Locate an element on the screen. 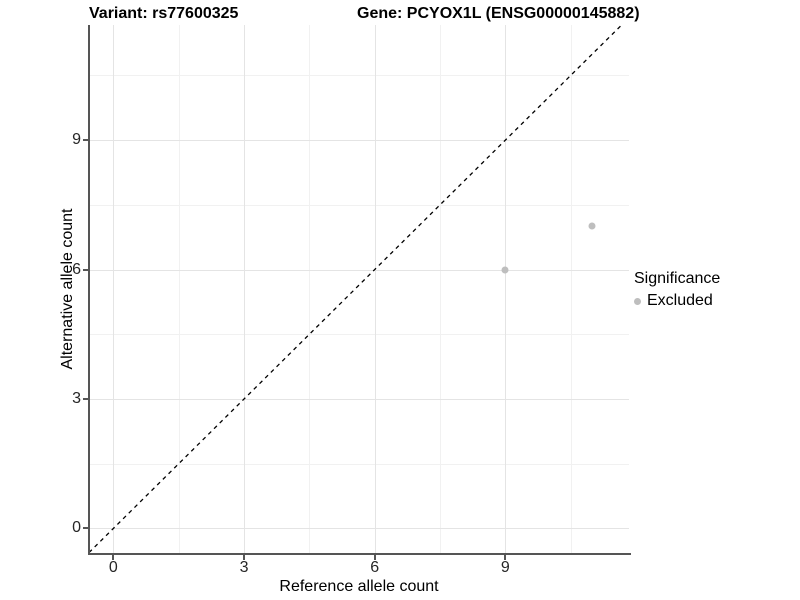 This screenshot has width=800, height=600. y-tick-label: 0 is located at coordinates (76, 528).